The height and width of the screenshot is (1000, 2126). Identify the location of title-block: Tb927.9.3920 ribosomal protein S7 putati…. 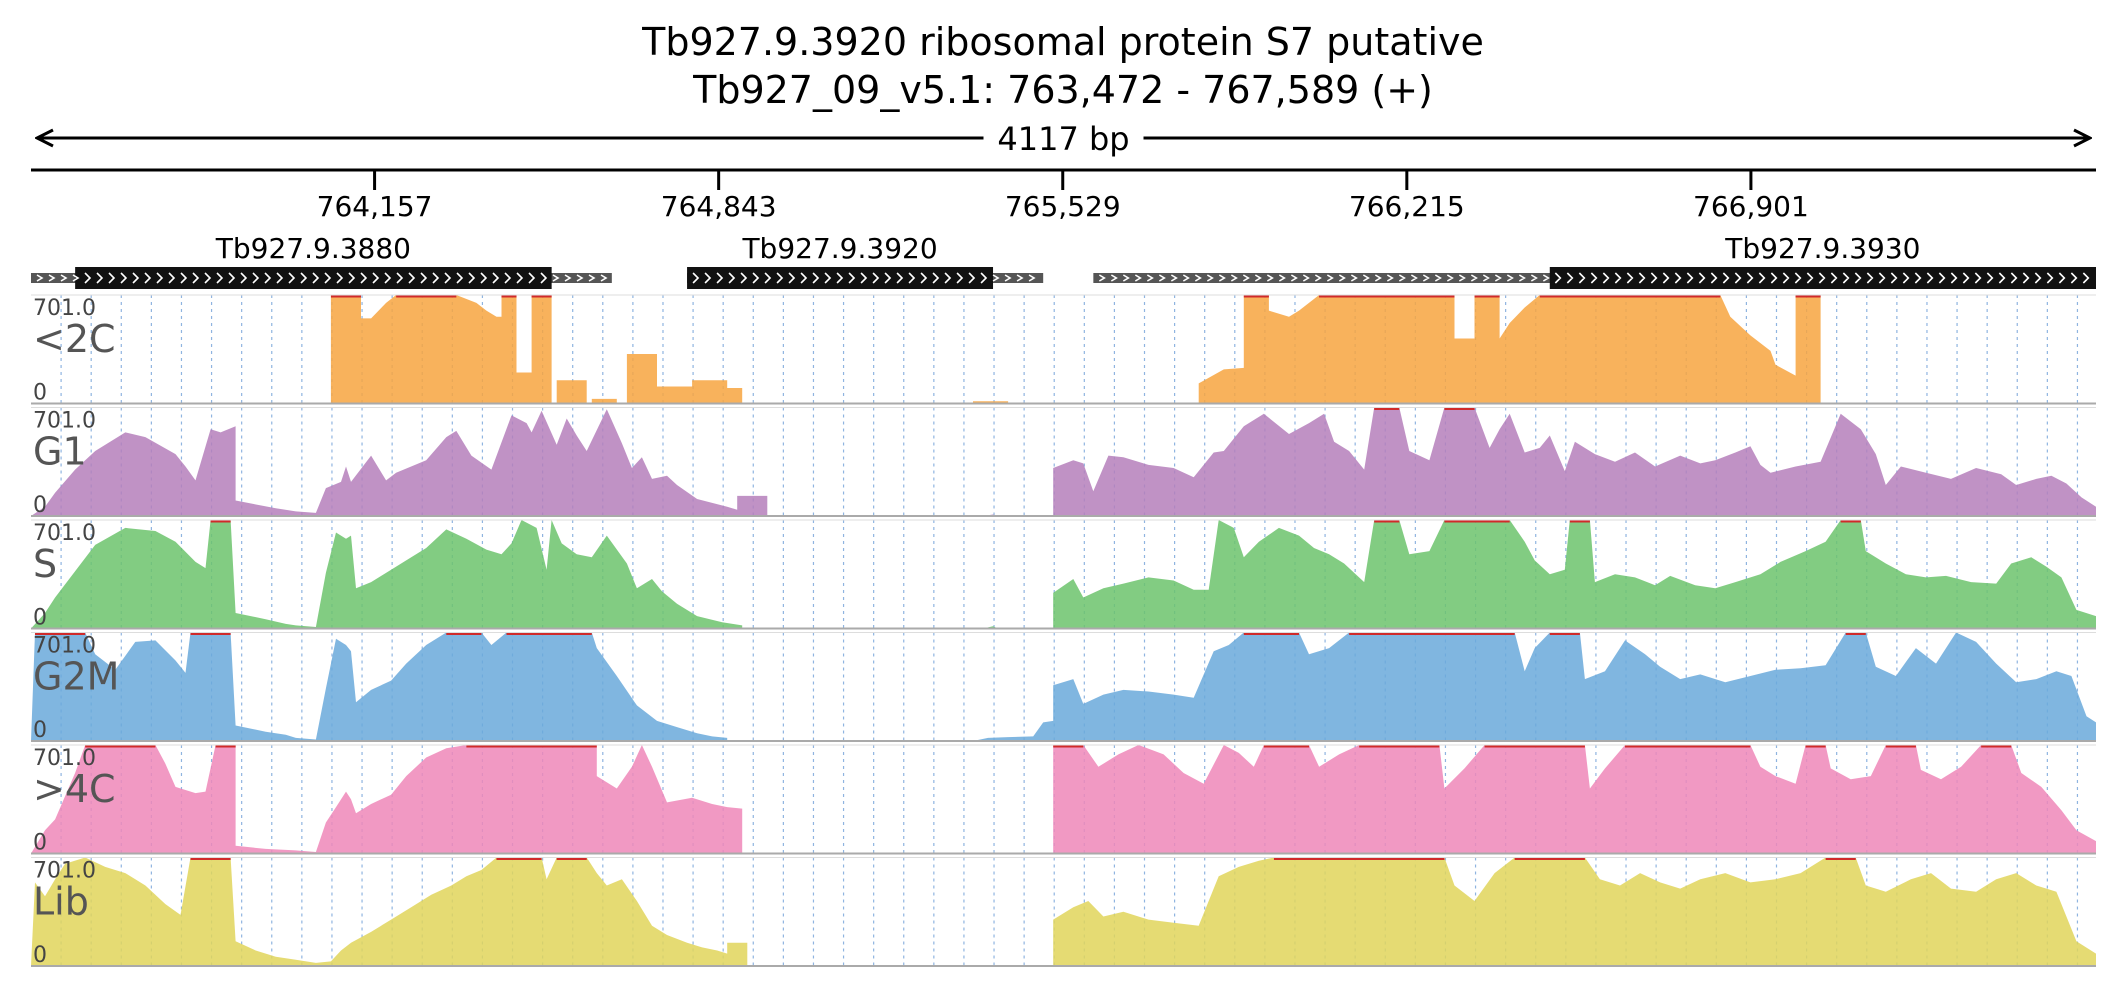
(1063, 66).